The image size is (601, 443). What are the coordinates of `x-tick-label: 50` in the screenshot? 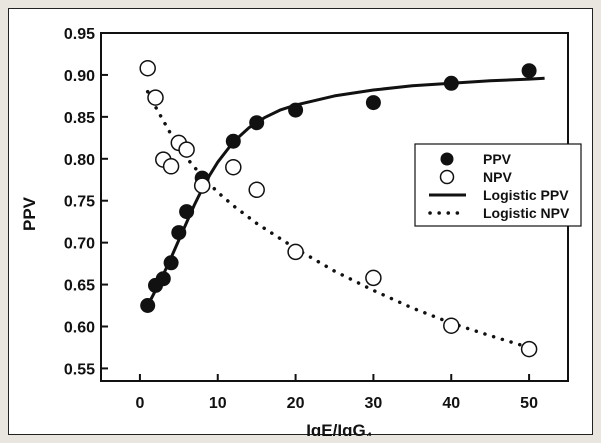 It's located at (529, 403).